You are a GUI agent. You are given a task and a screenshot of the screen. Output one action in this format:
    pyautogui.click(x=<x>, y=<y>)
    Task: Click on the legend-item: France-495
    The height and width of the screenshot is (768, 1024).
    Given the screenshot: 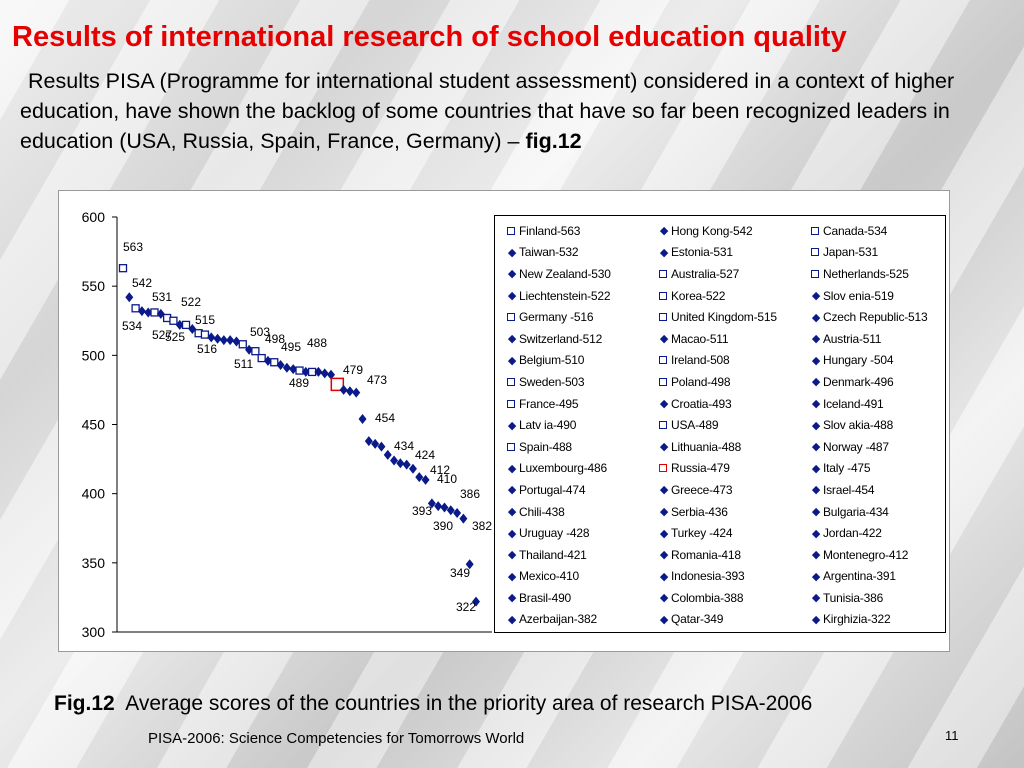 What is the action you would take?
    pyautogui.click(x=583, y=404)
    